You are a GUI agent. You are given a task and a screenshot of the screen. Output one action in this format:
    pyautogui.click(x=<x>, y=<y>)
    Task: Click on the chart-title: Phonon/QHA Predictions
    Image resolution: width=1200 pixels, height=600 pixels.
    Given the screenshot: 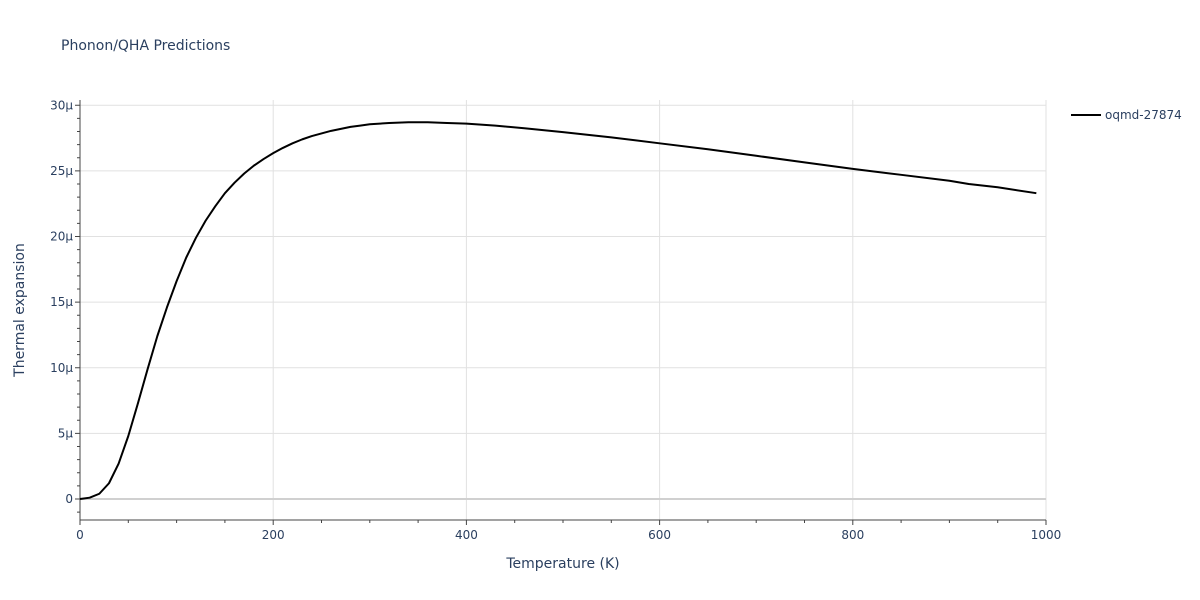 What is the action you would take?
    pyautogui.click(x=145, y=46)
    